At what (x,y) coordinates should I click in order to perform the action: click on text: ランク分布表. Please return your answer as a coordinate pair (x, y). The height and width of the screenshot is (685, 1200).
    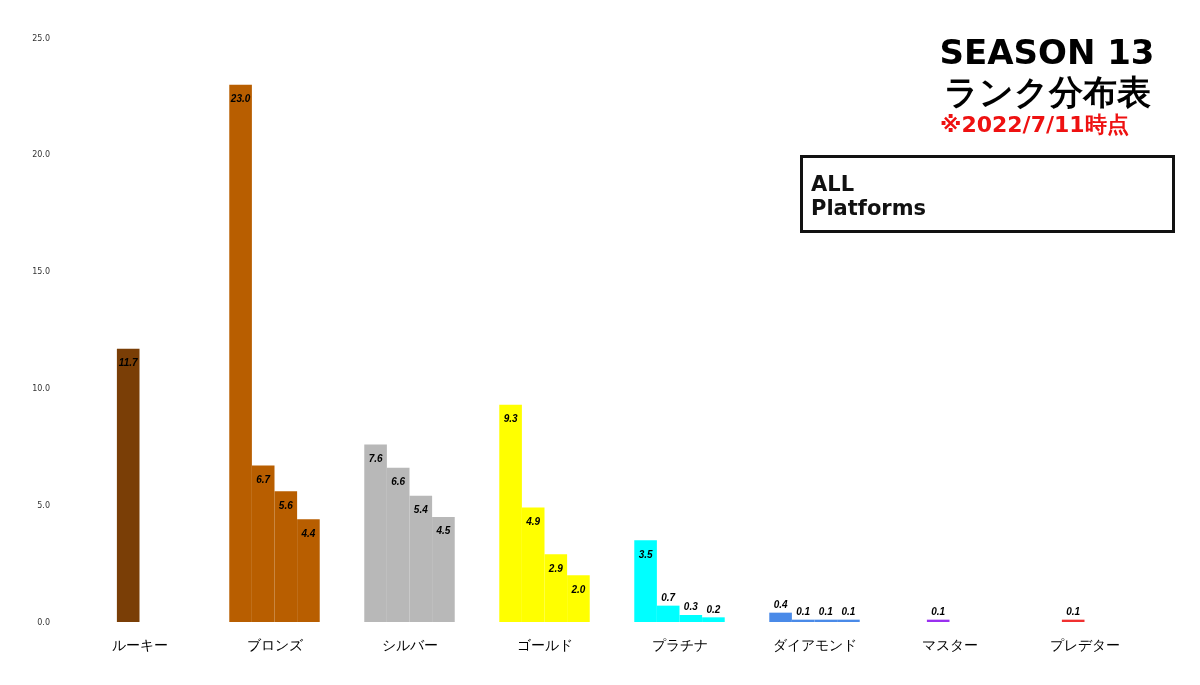
    Looking at the image, I should click on (1047, 92).